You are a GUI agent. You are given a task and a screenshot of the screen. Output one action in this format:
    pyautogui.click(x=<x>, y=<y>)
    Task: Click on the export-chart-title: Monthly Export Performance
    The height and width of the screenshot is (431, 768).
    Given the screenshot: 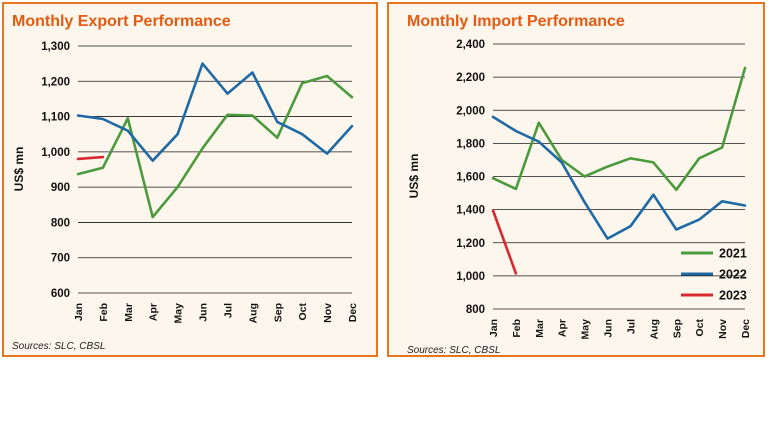 What is the action you would take?
    pyautogui.click(x=121, y=21)
    